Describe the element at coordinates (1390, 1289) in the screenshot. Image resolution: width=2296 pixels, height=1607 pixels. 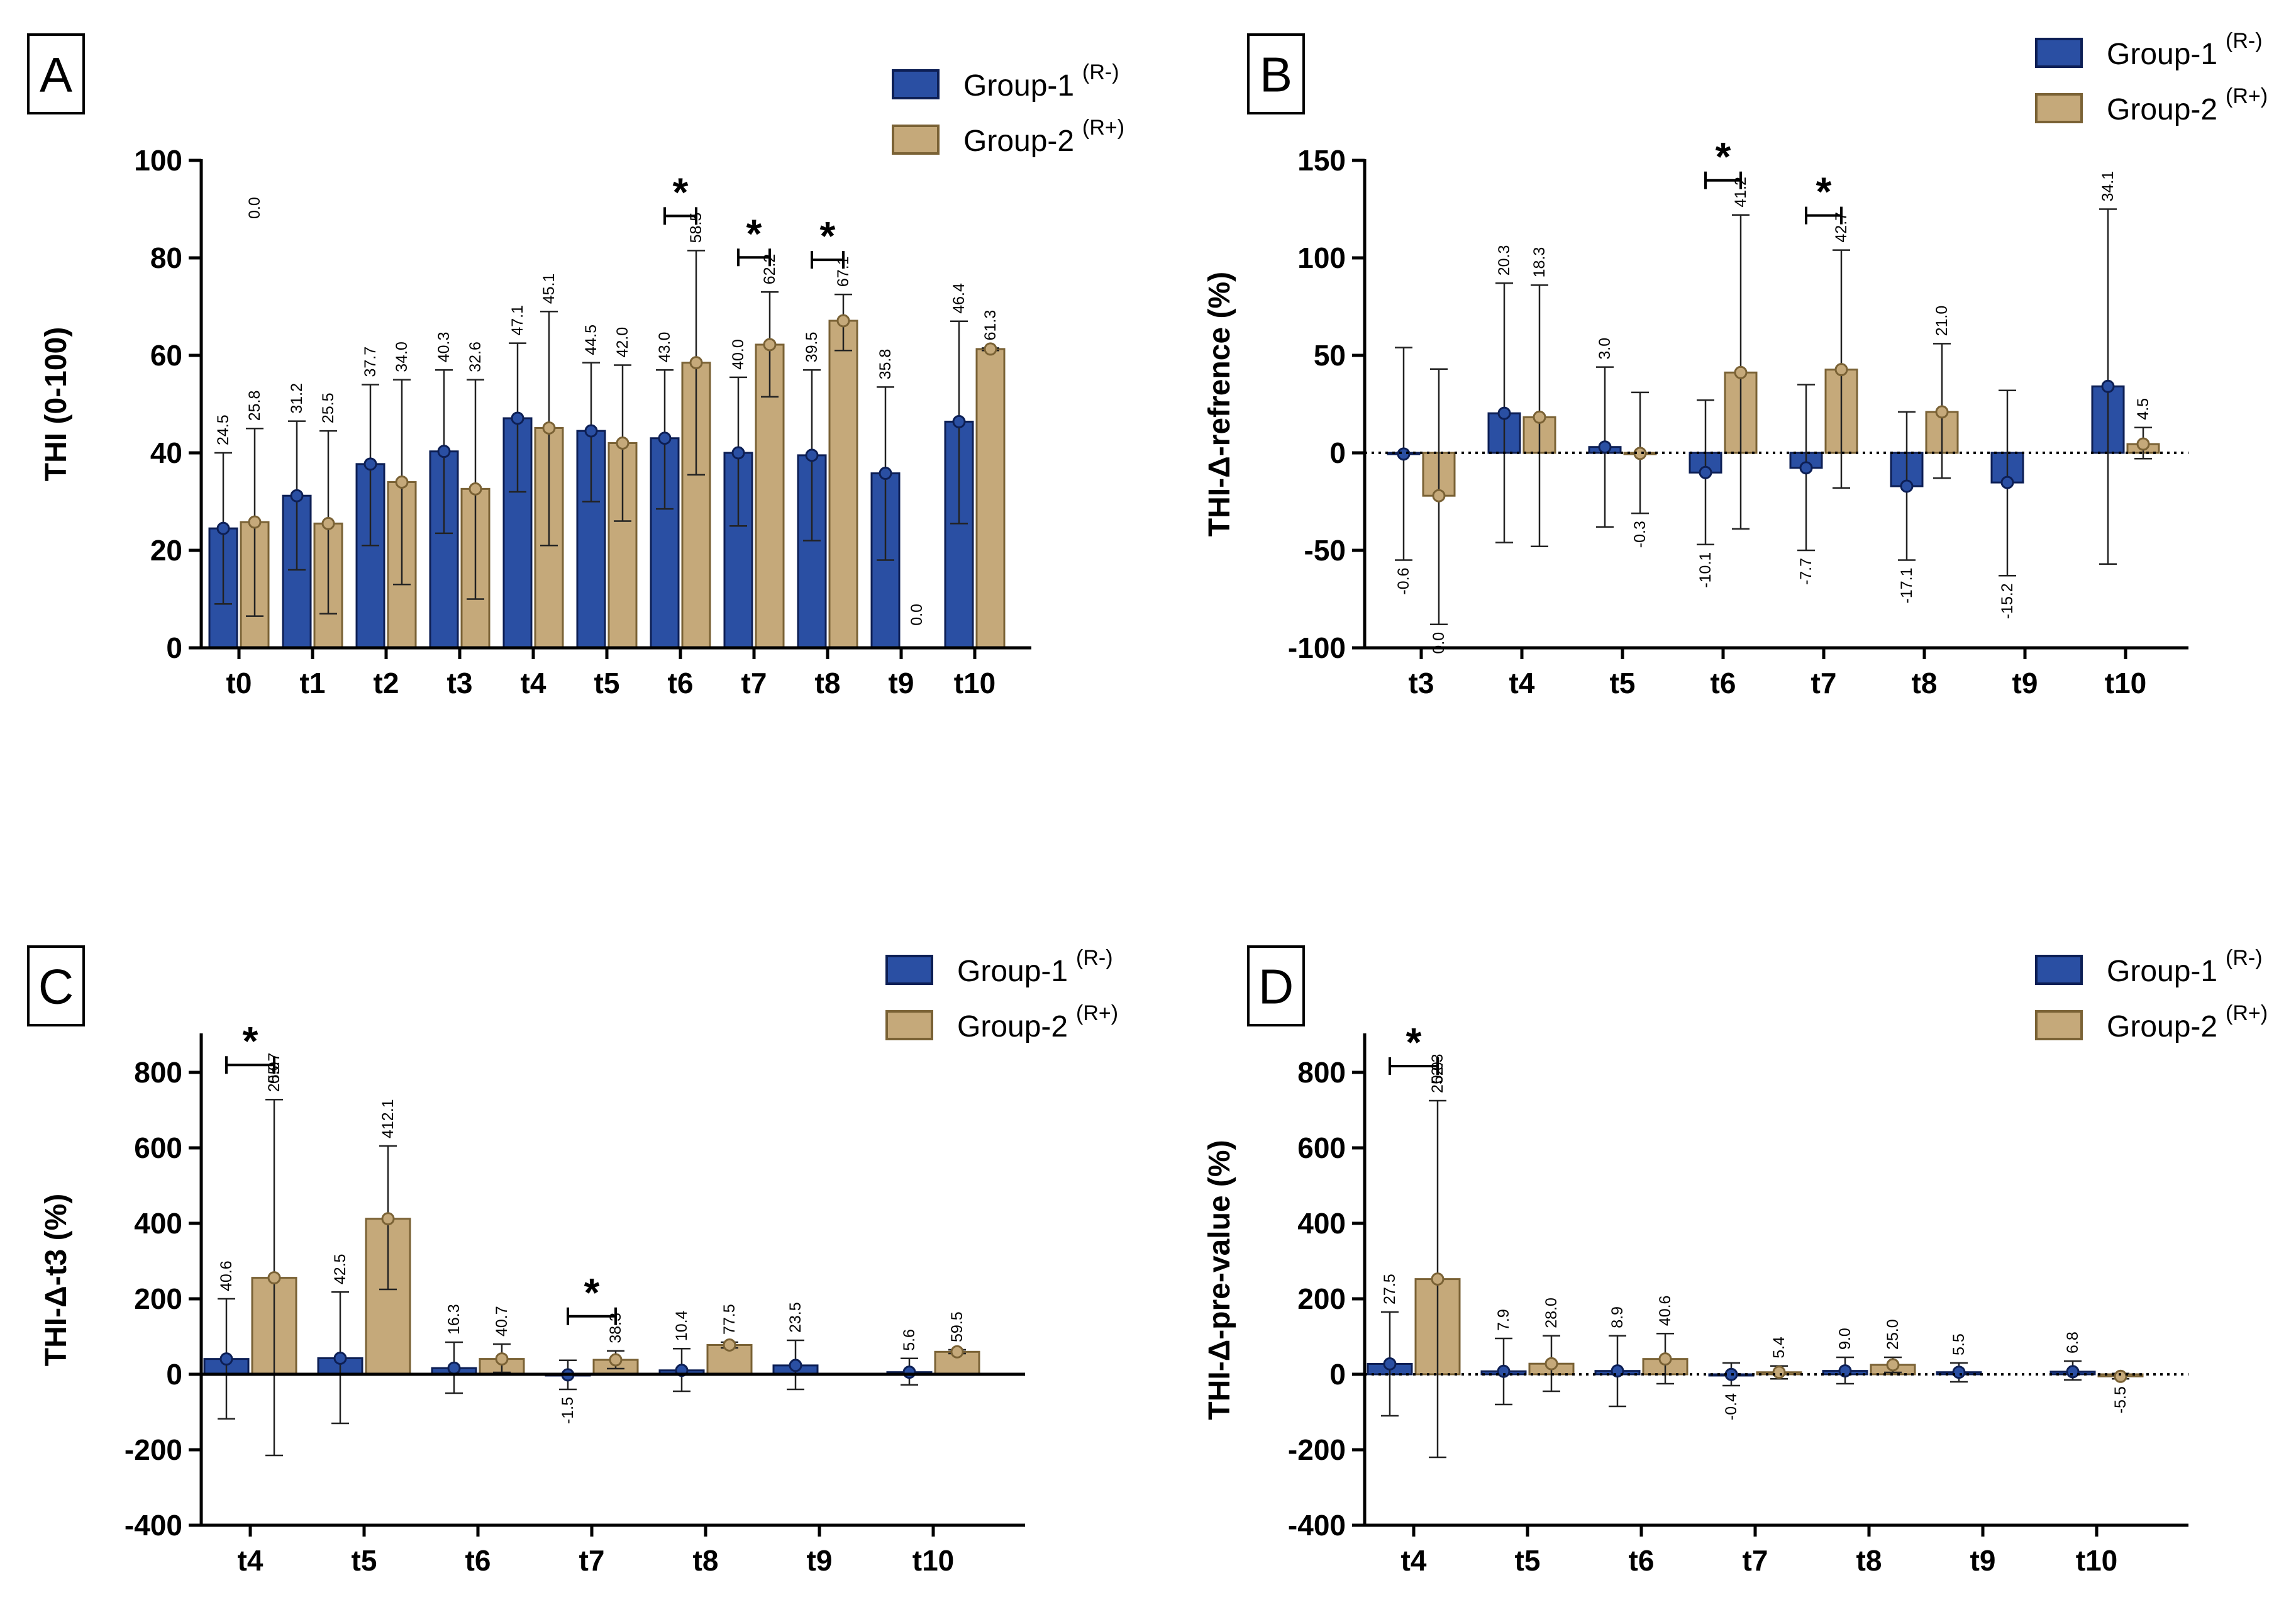
I see `value-label: 27.5` at that location.